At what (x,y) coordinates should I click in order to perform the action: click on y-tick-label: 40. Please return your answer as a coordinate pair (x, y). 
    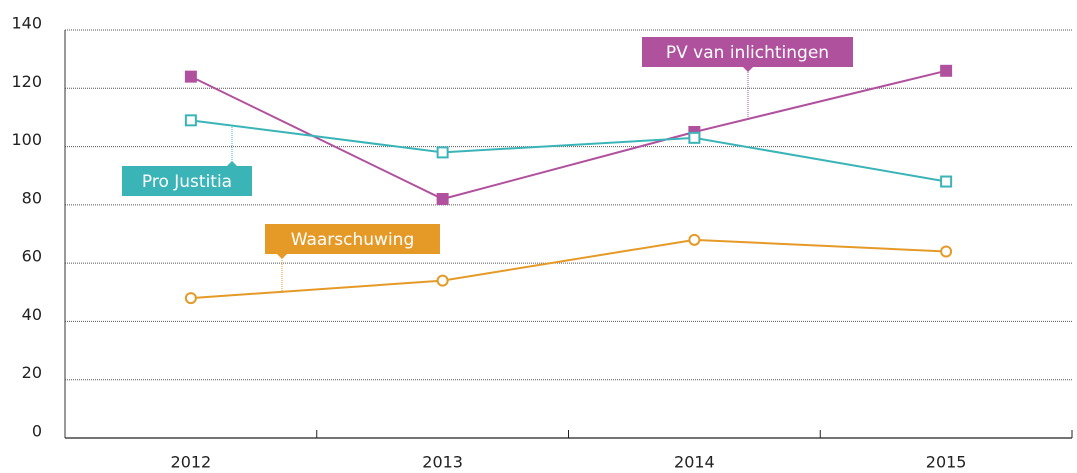
    Looking at the image, I should click on (32, 314).